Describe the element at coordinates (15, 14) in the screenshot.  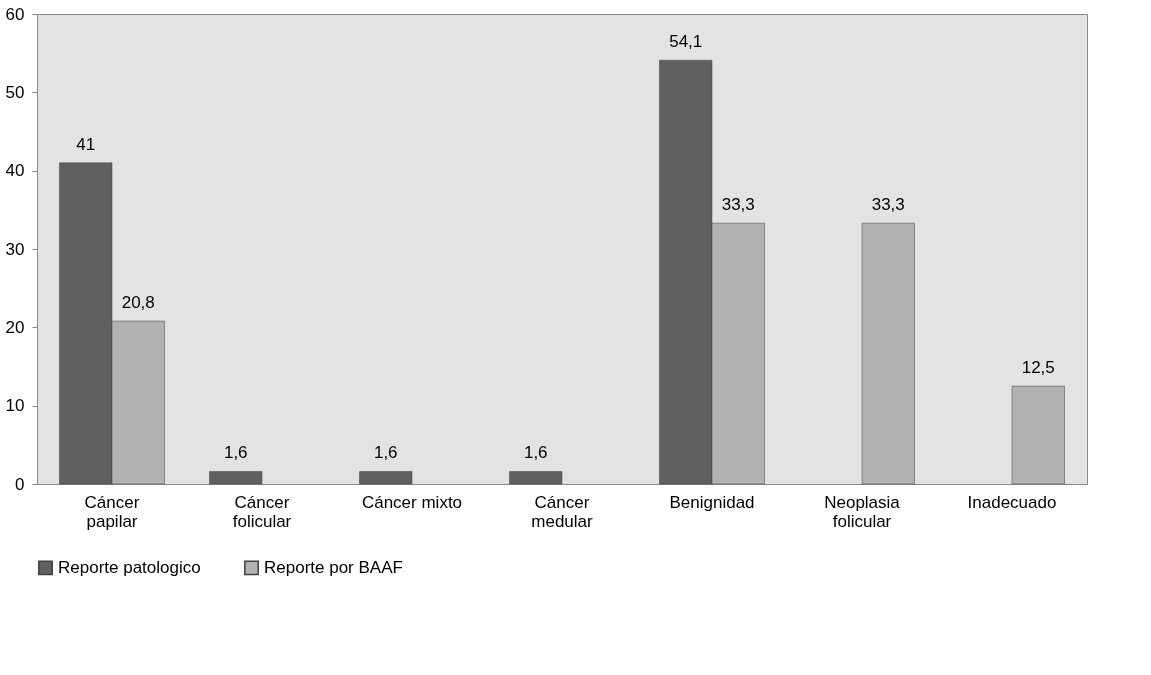
I see `y-tick-label: 60` at that location.